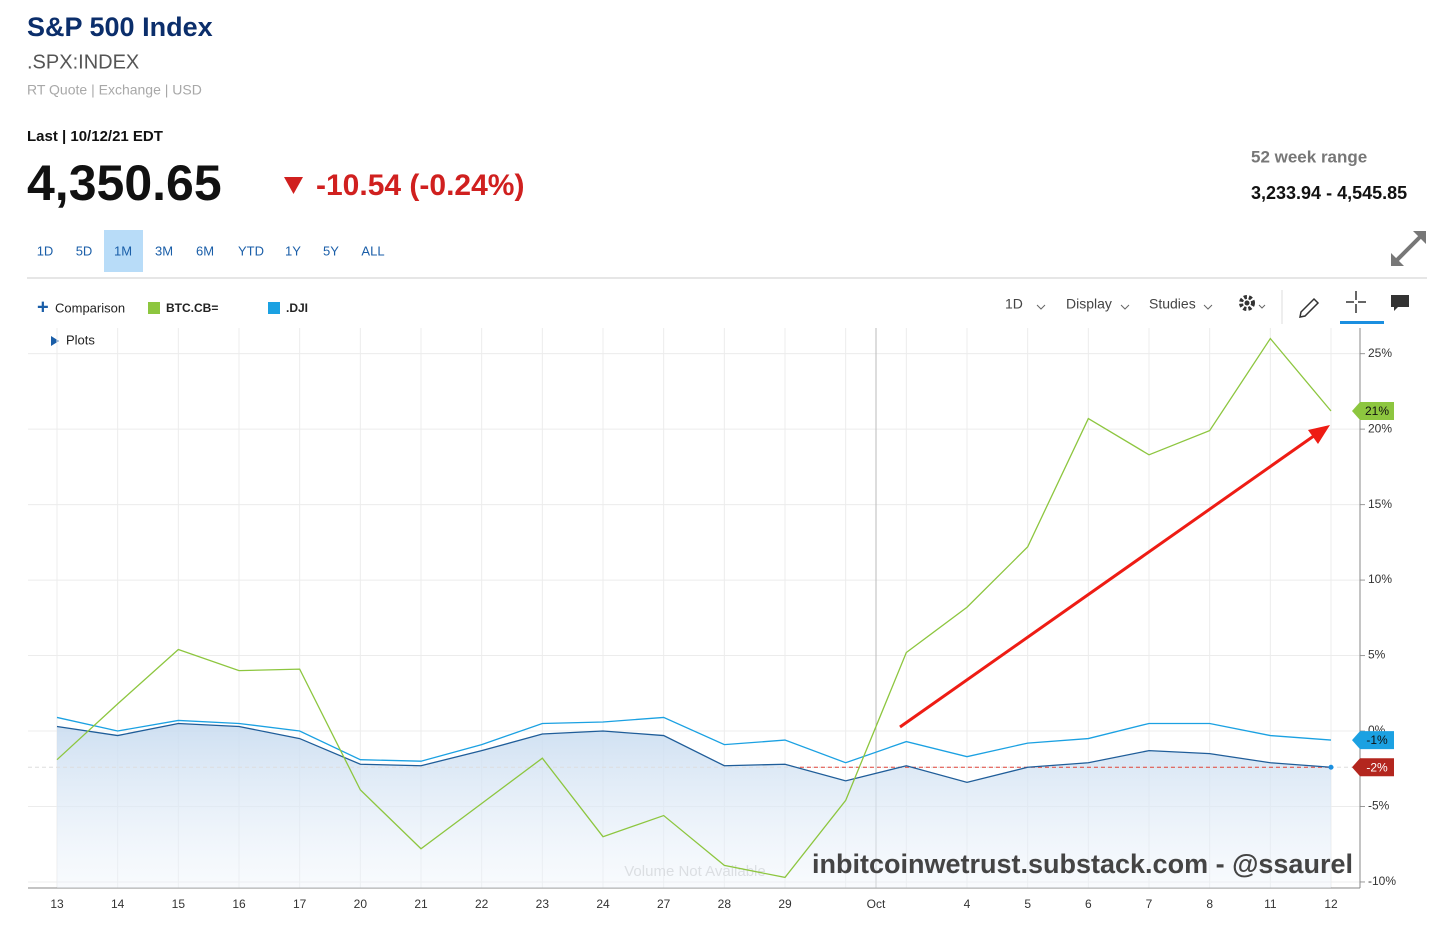 The width and height of the screenshot is (1456, 928). What do you see at coordinates (1377, 740) in the screenshot?
I see `value-label: -1%` at bounding box center [1377, 740].